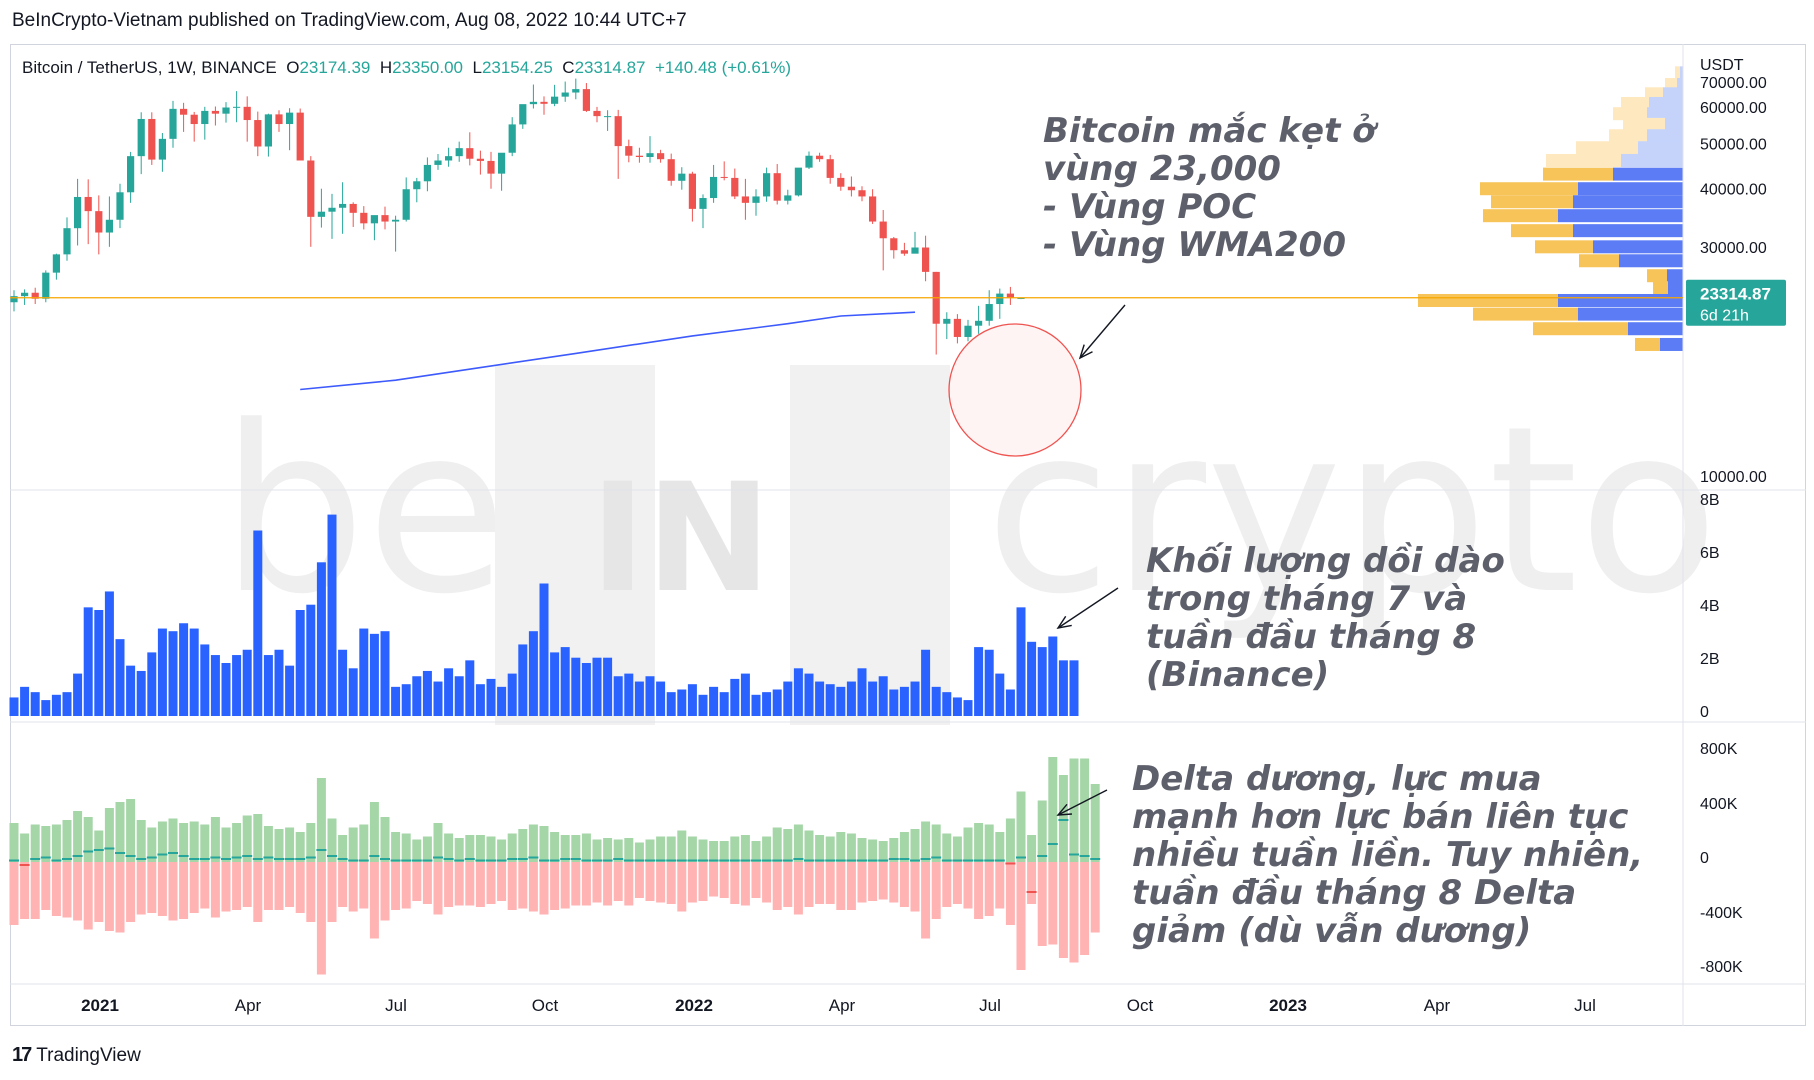 Image resolution: width=1814 pixels, height=1080 pixels. What do you see at coordinates (1064, 622) in the screenshot?
I see `volume-annotation-arrow-head` at bounding box center [1064, 622].